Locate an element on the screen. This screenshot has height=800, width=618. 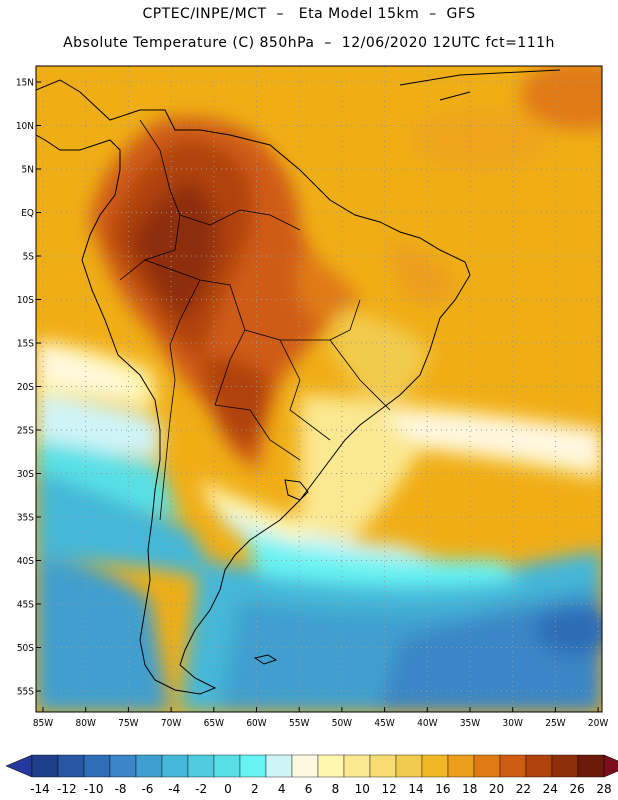
lat-label: 15N is located at coordinates (25, 83).